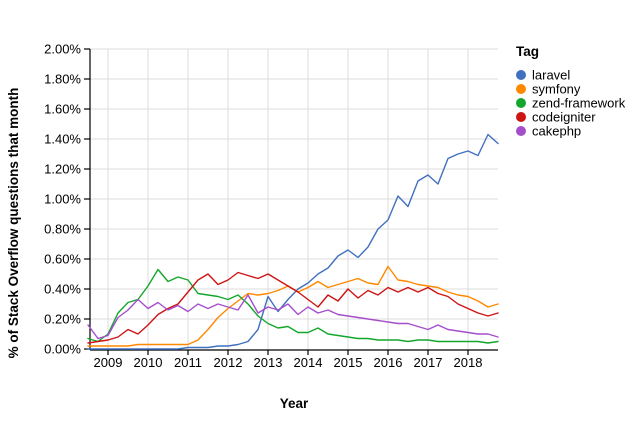 The width and height of the screenshot is (634, 443). What do you see at coordinates (62, 259) in the screenshot?
I see `y-tick-label: 0.60%` at bounding box center [62, 259].